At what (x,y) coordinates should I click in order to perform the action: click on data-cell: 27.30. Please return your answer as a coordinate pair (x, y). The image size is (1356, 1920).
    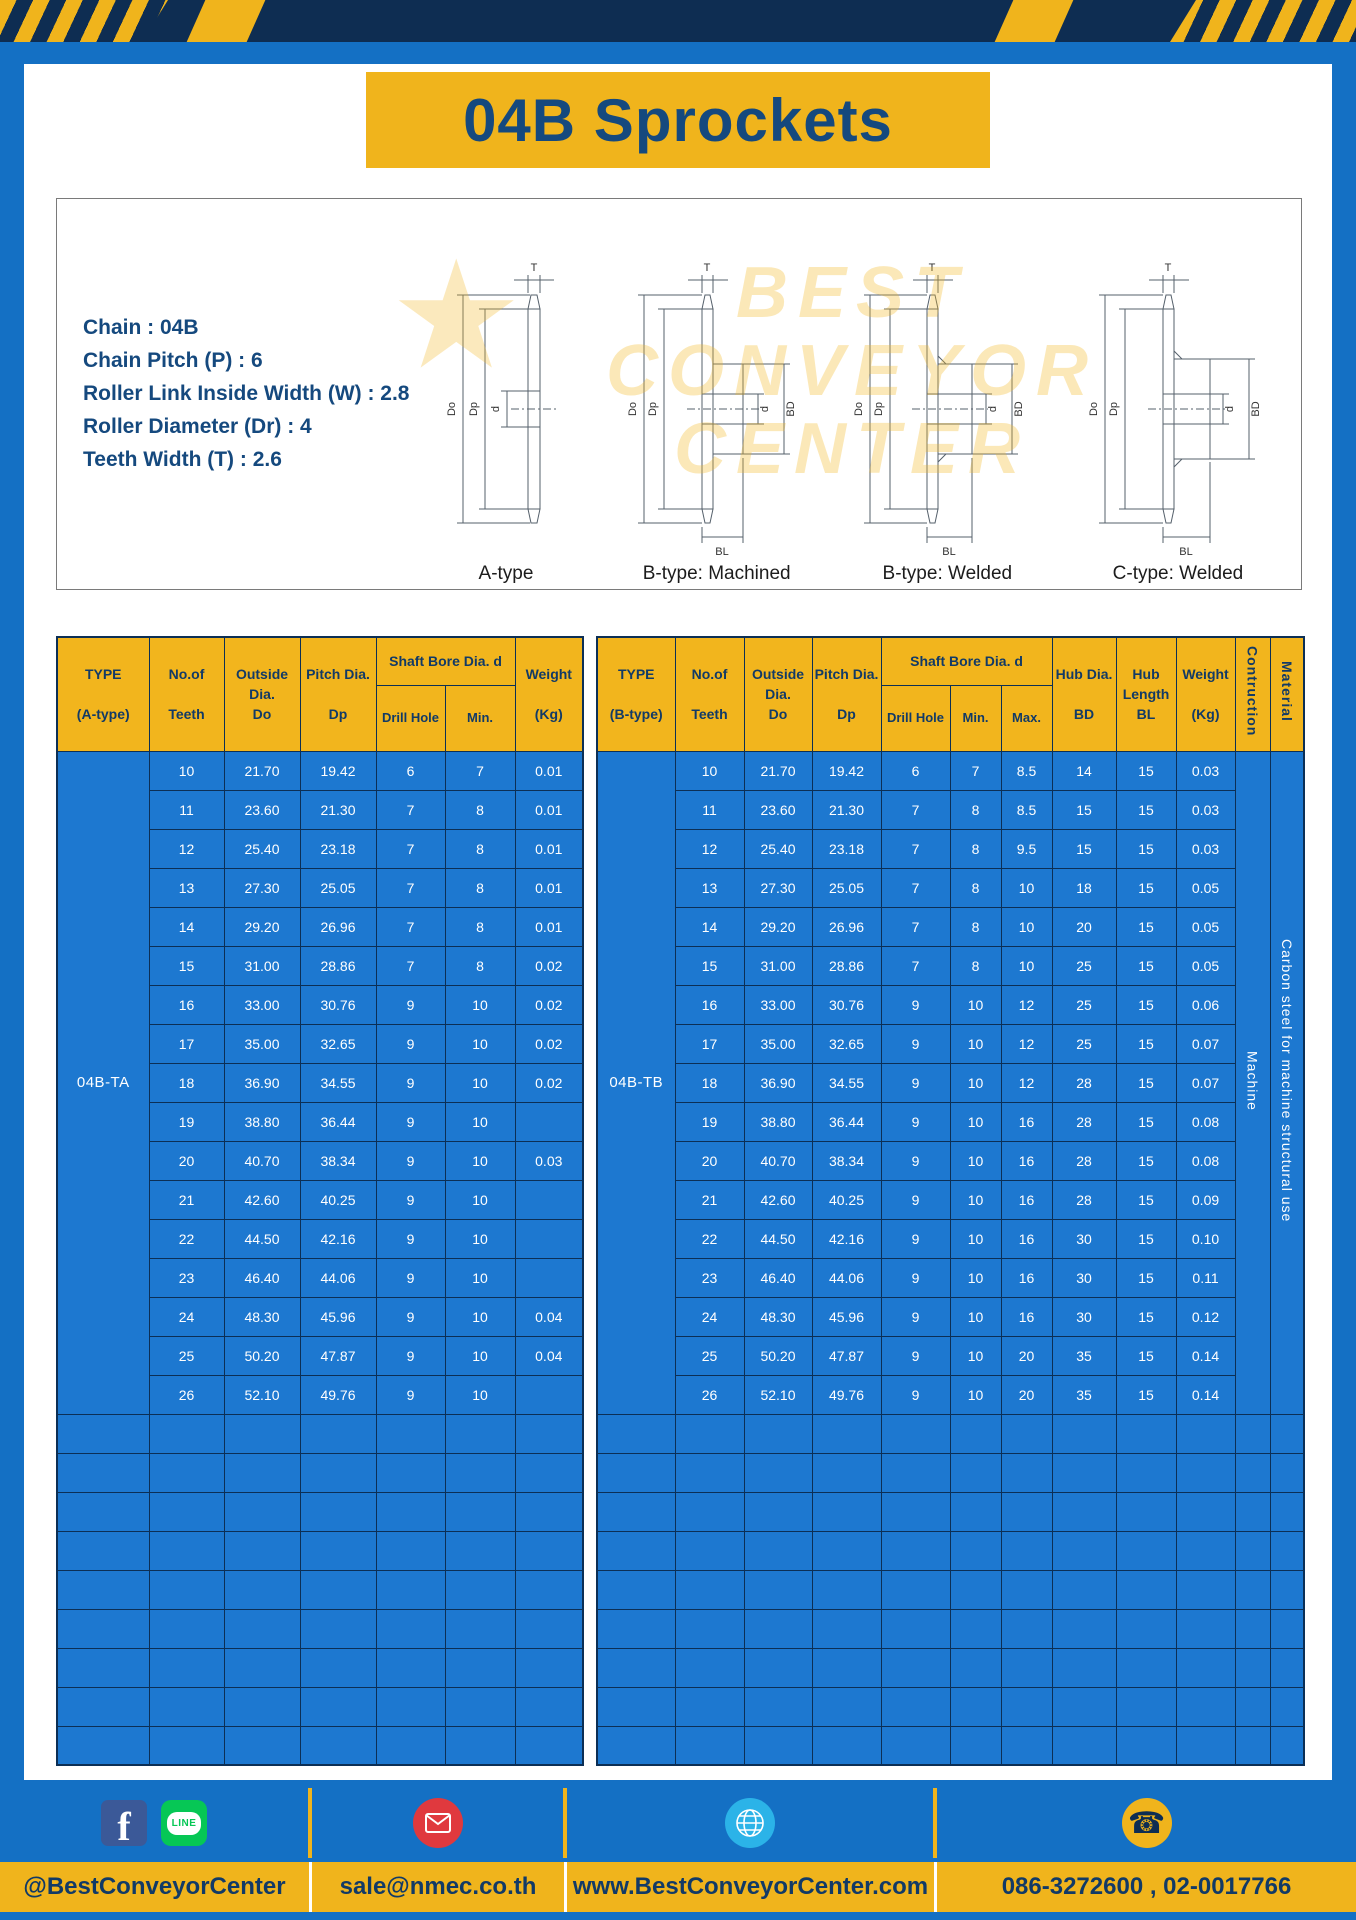
    Looking at the image, I should click on (262, 887).